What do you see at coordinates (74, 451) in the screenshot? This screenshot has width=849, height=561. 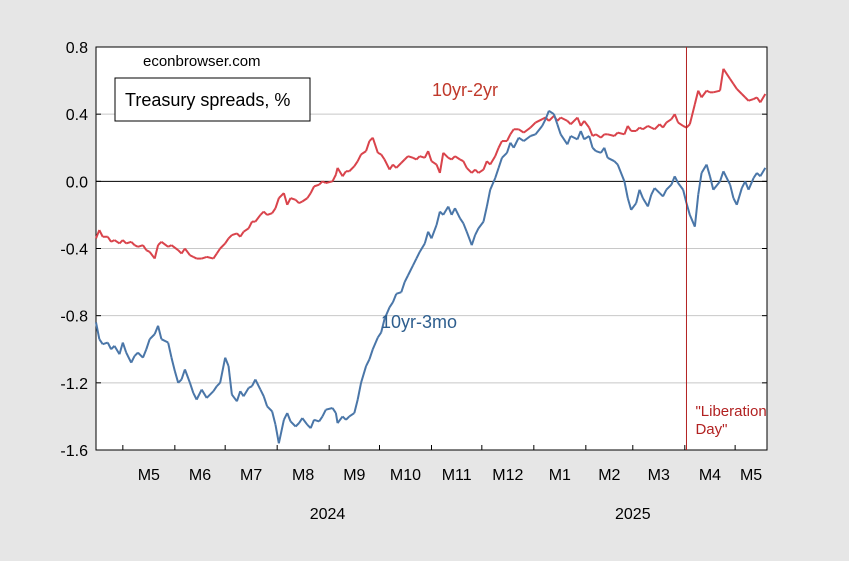 I see `y-tick-label: -1.6` at bounding box center [74, 451].